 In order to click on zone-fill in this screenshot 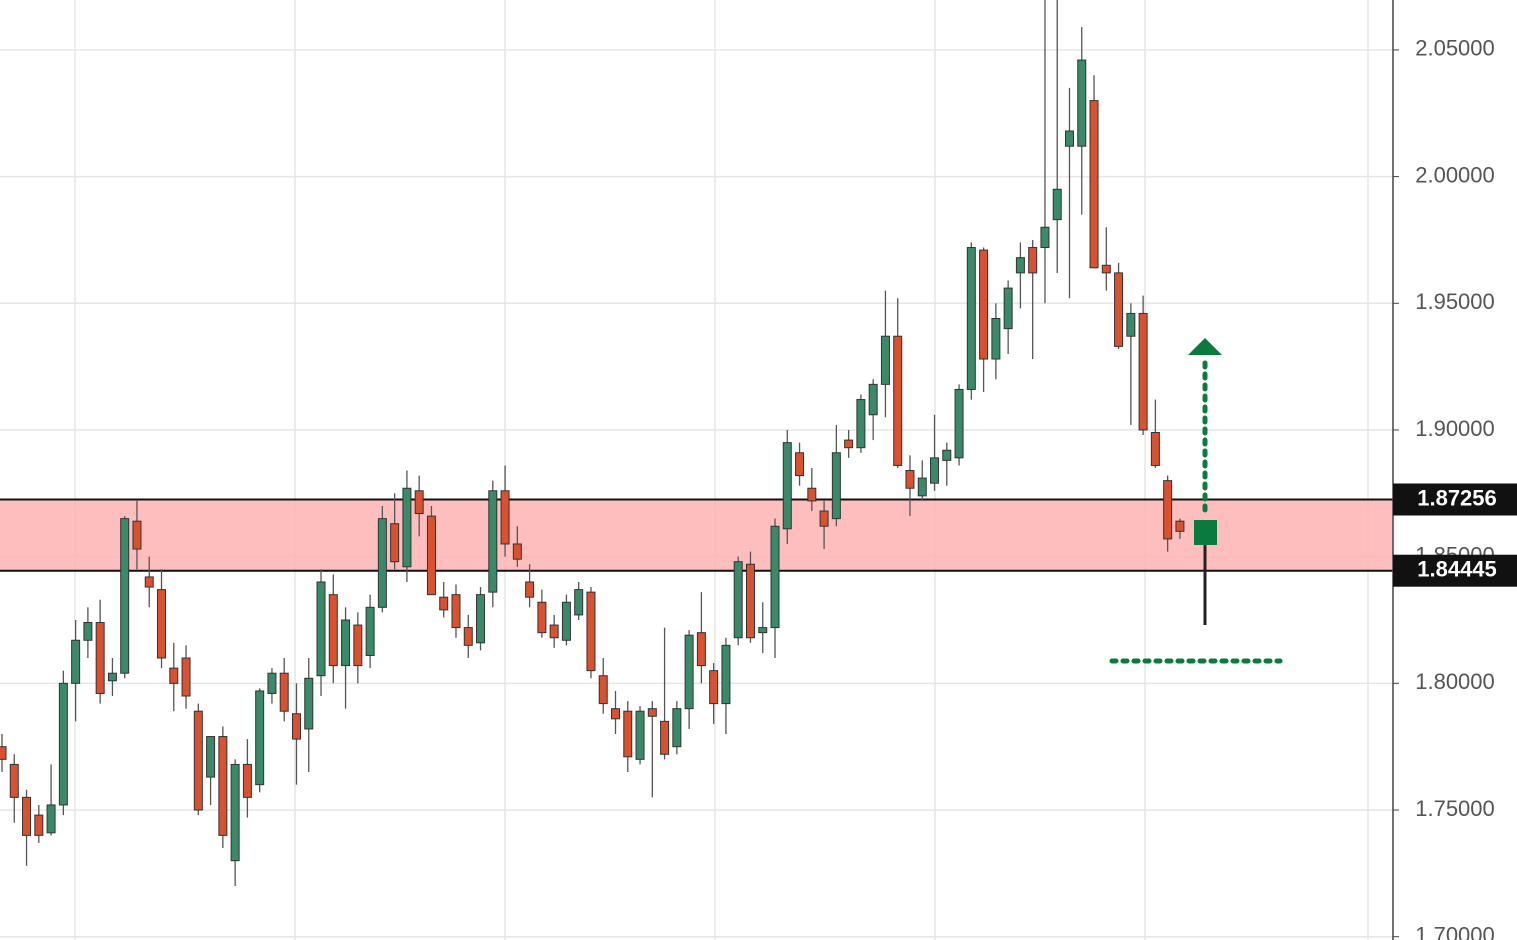, I will do `click(696, 535)`.